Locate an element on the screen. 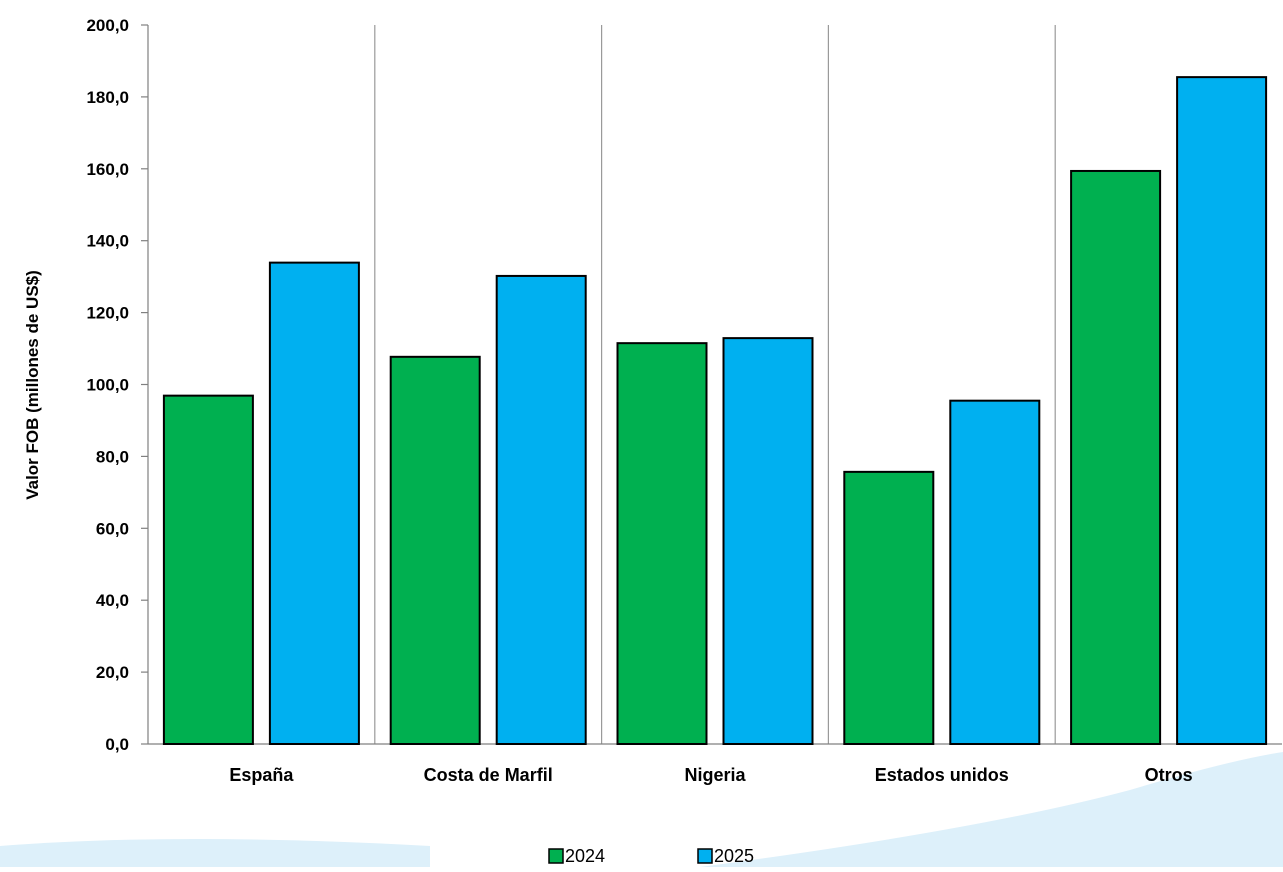 Image resolution: width=1283 pixels, height=872 pixels. legend-label: 2025 is located at coordinates (734, 856).